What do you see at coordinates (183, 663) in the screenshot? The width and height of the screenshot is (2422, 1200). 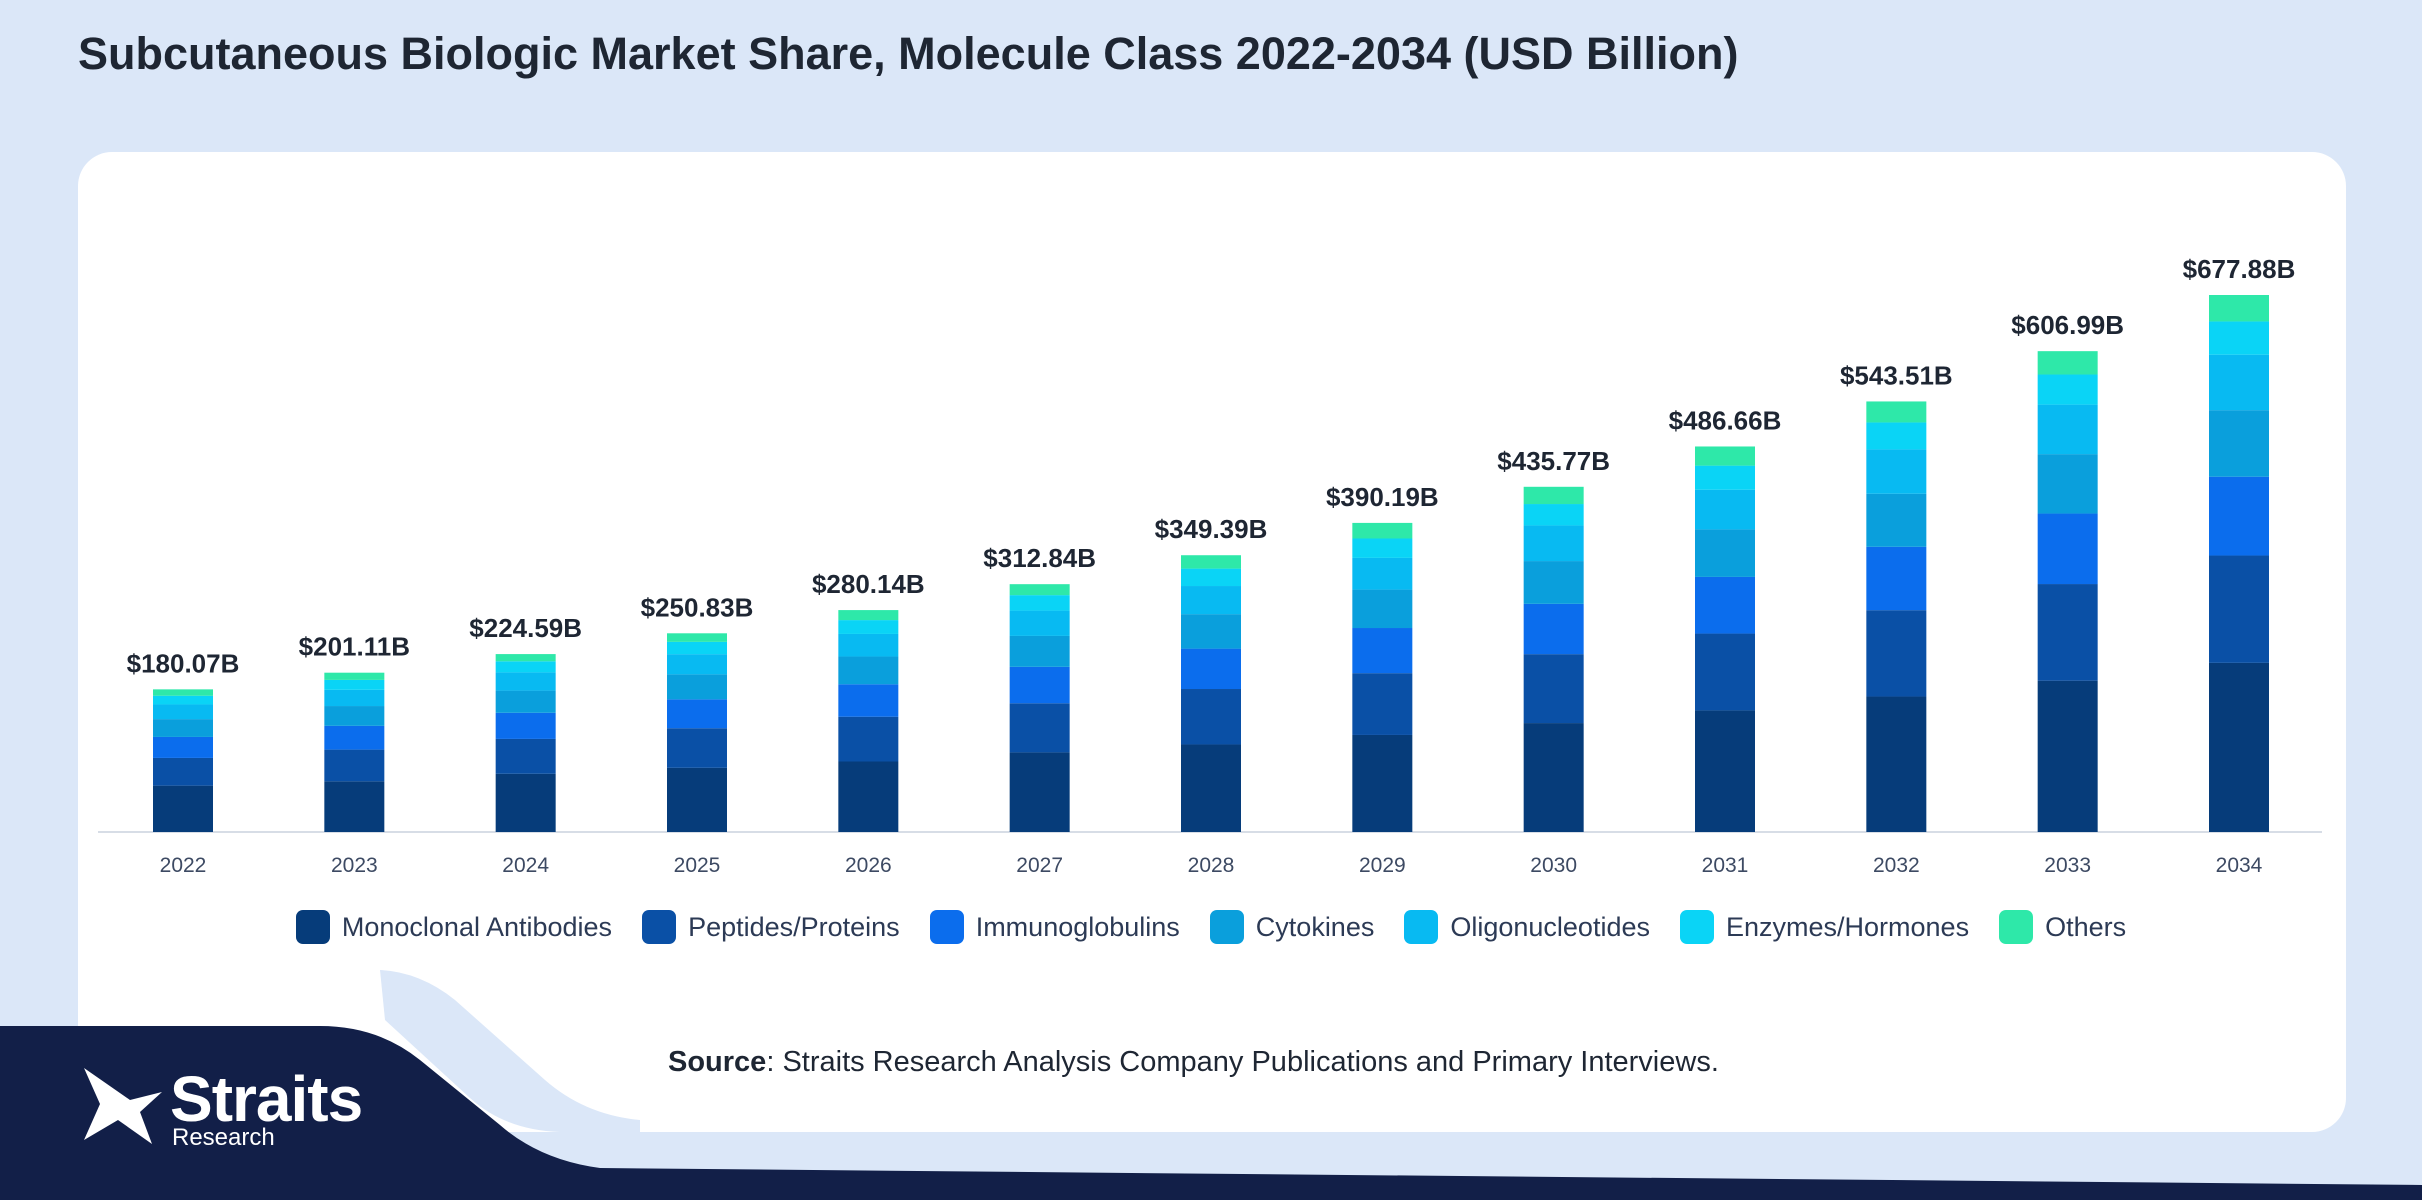 I see `total-label-2022: $180.07B` at bounding box center [183, 663].